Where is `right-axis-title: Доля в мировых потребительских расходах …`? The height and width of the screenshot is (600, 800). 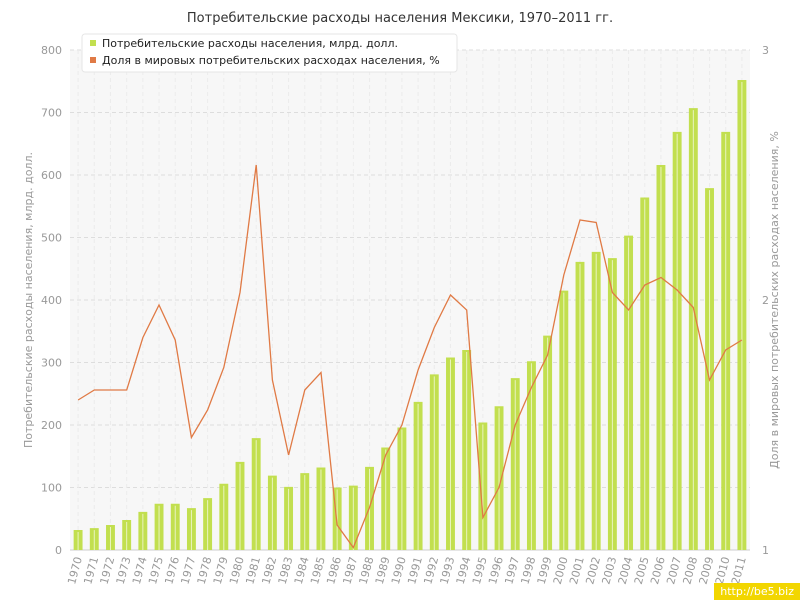 right-axis-title: Доля в мировых потребительских расходах … is located at coordinates (774, 300).